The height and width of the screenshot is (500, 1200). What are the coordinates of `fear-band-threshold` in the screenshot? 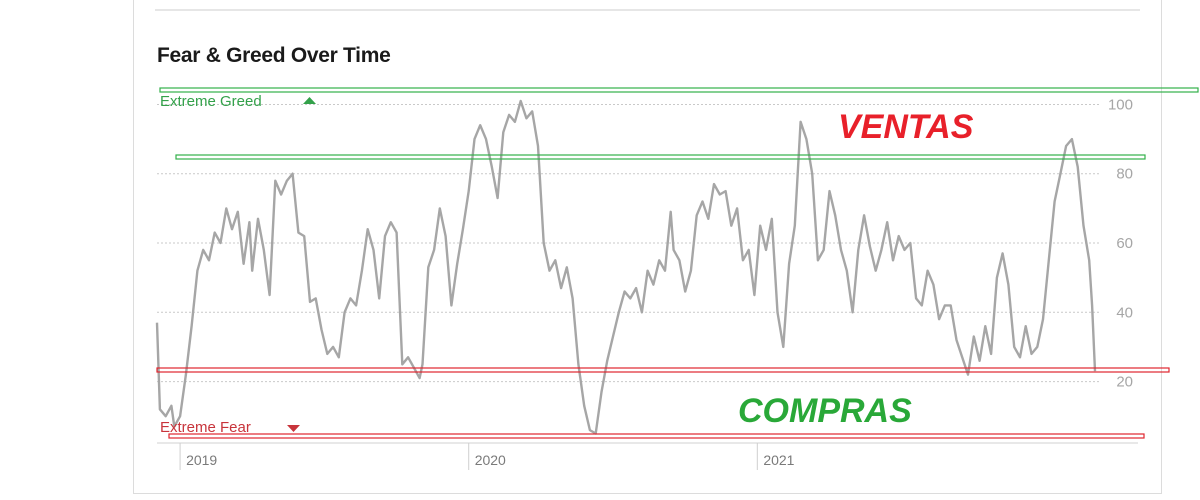 It's located at (663, 370).